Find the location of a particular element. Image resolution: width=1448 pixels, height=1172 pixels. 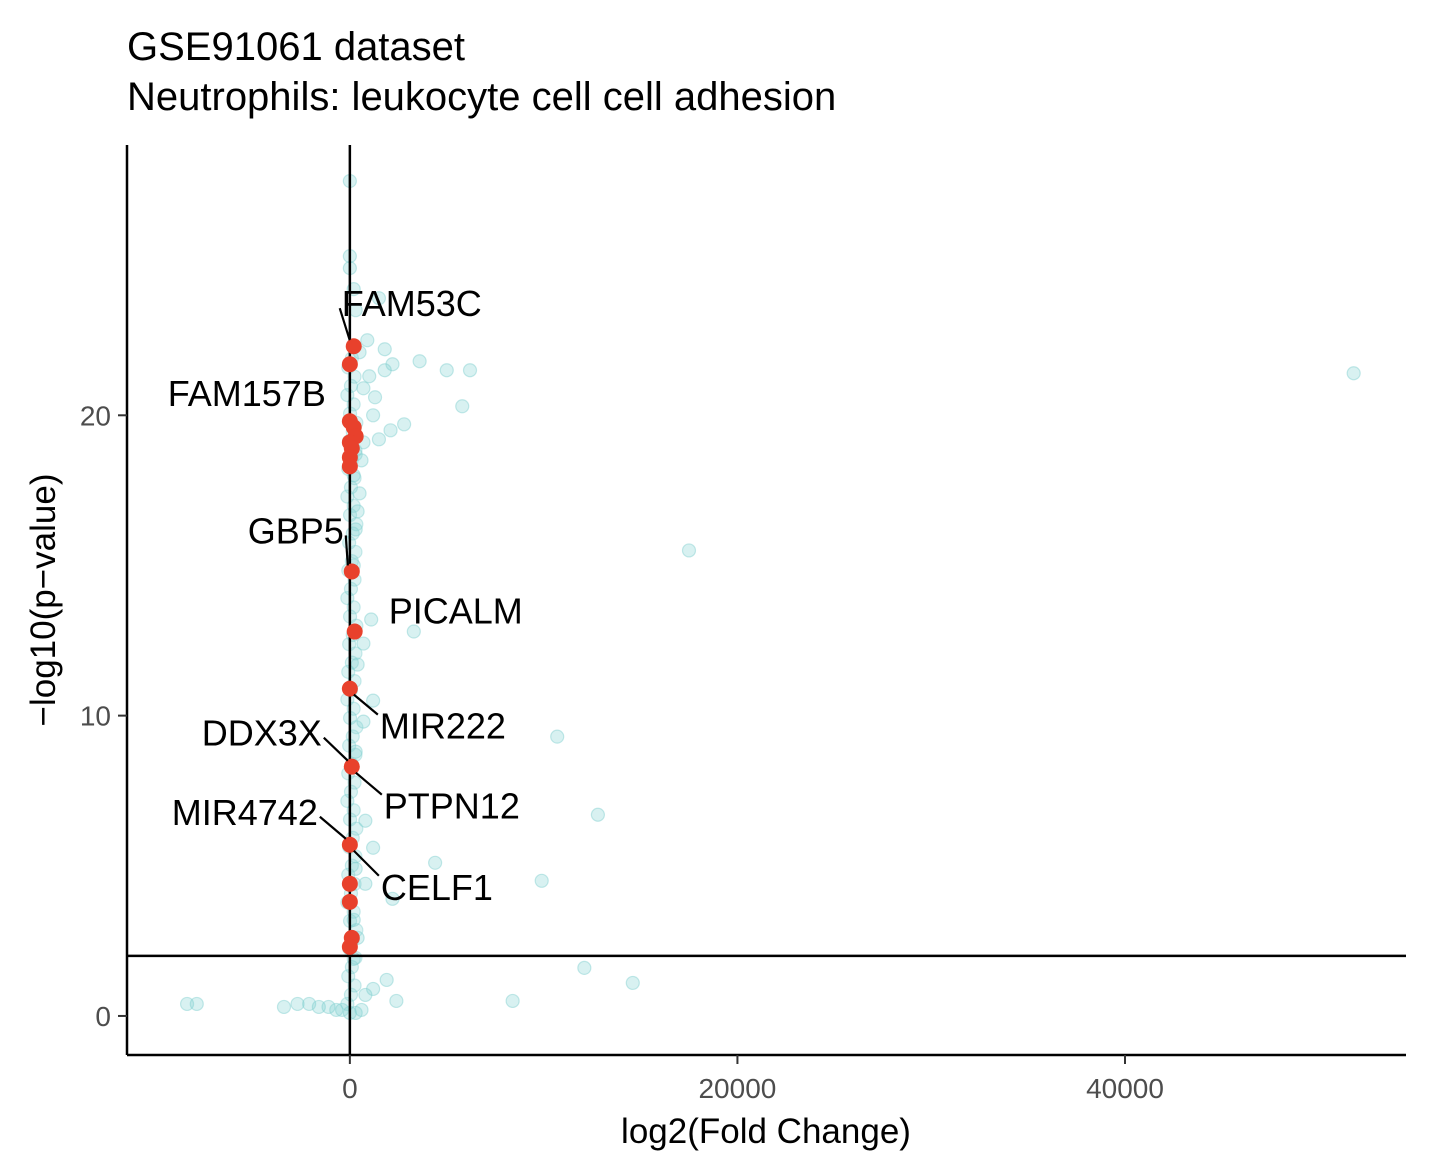

highlighted-points is located at coordinates (352, 646).